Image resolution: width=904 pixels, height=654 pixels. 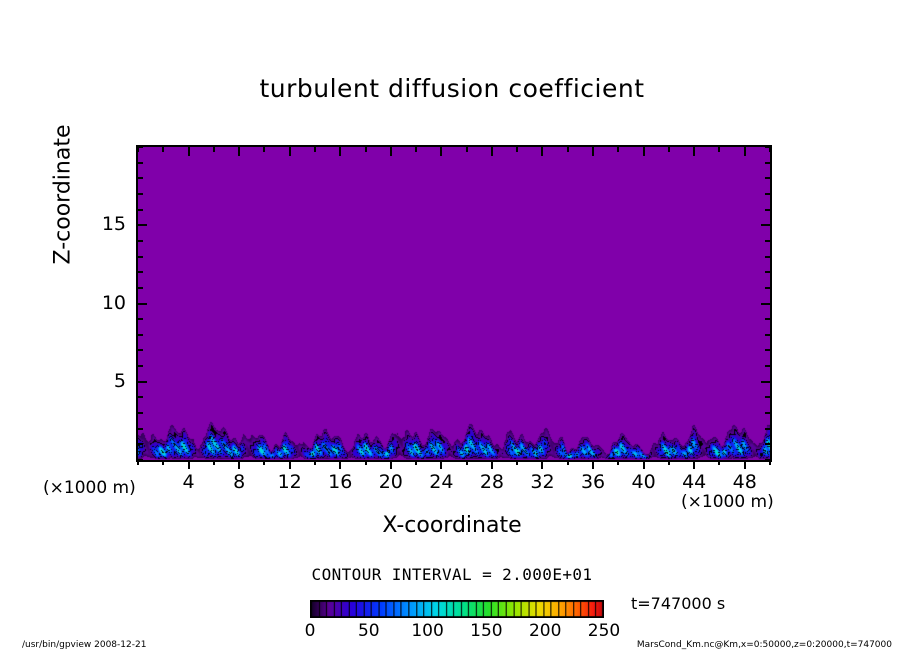 I want to click on colorbar: 0 50 100 150 200 250, so click(x=462, y=620).